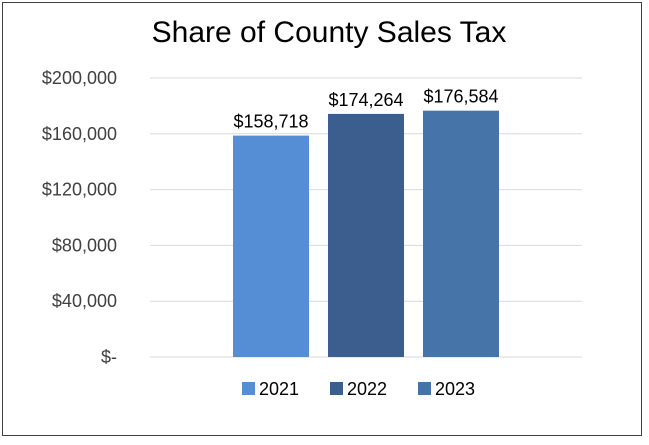 Image resolution: width=649 pixels, height=445 pixels. I want to click on y-axis-ticks: $- $40,000 $80,000 $120,000 $160,000 $200,000, so click(79, 217).